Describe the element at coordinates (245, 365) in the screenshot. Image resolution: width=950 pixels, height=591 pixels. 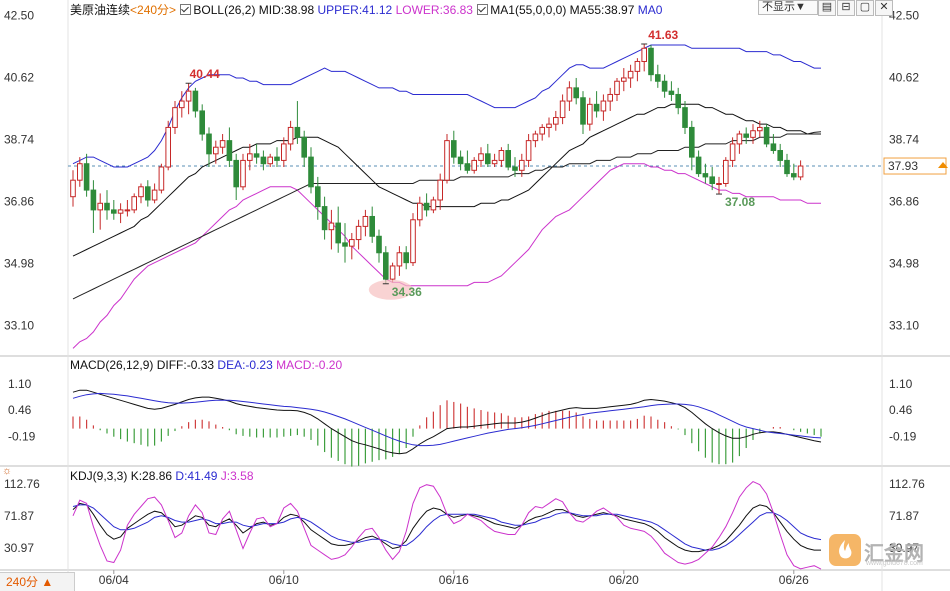
I see `macd-dea: DEA:-0.23` at that location.